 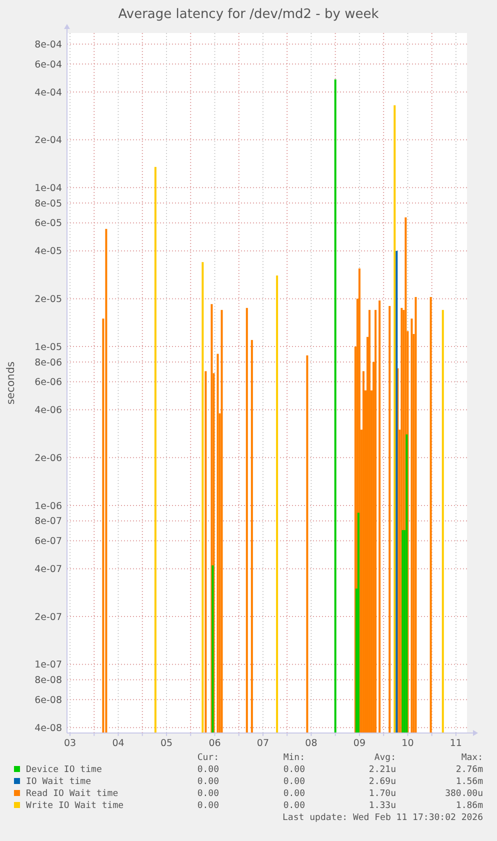 I want to click on y-tick-label: 2e-04, so click(x=48, y=140).